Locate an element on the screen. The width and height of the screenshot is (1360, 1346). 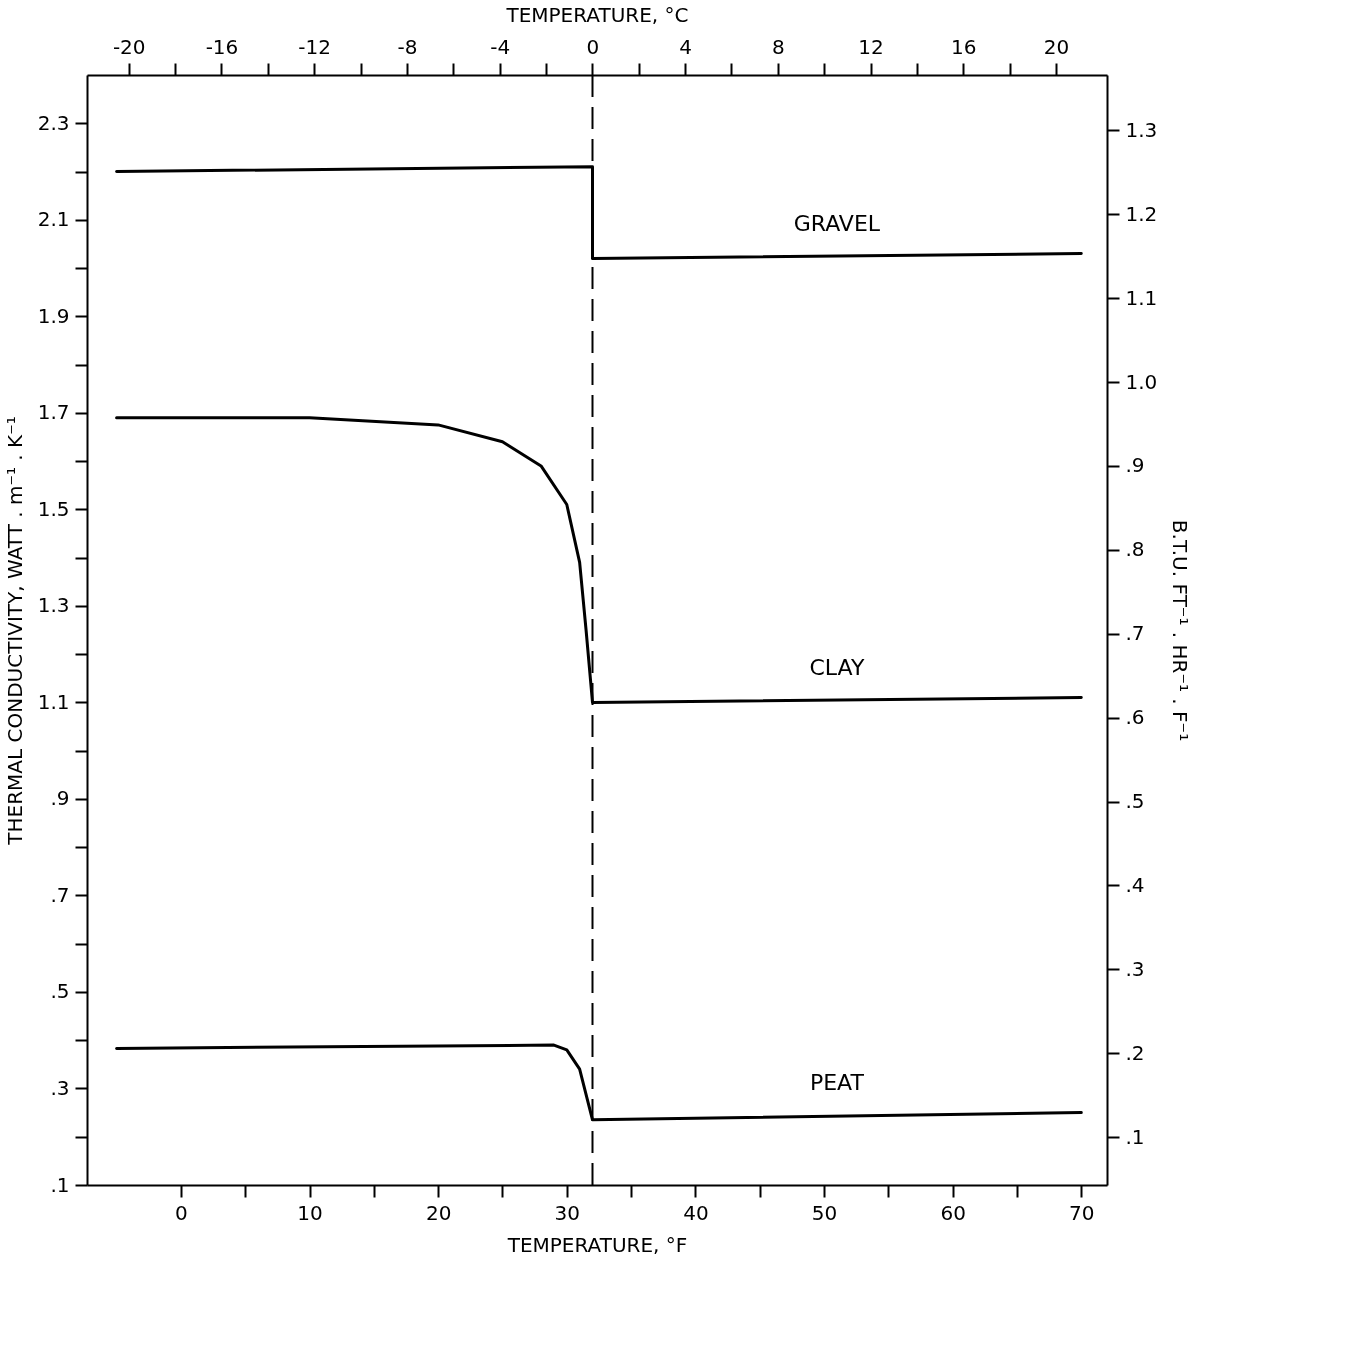
x2-tick-label: -8 is located at coordinates (407, 46).